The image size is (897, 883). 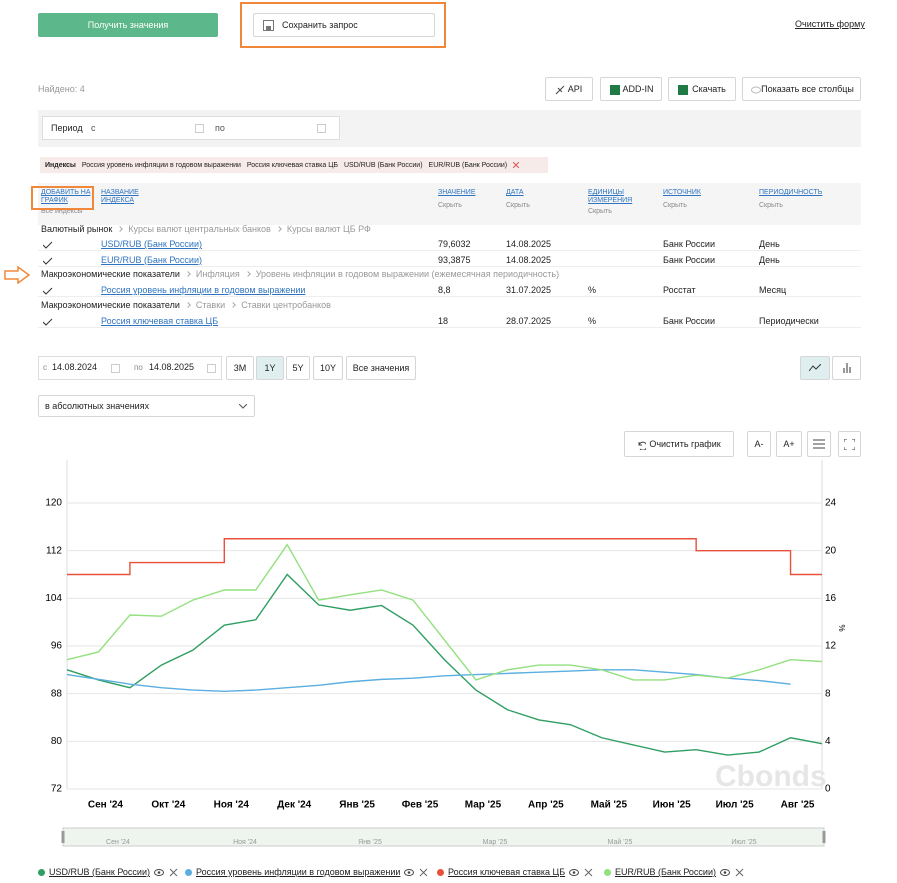 What do you see at coordinates (679, 444) in the screenshot?
I see `clear-chart-button: Очистить график` at bounding box center [679, 444].